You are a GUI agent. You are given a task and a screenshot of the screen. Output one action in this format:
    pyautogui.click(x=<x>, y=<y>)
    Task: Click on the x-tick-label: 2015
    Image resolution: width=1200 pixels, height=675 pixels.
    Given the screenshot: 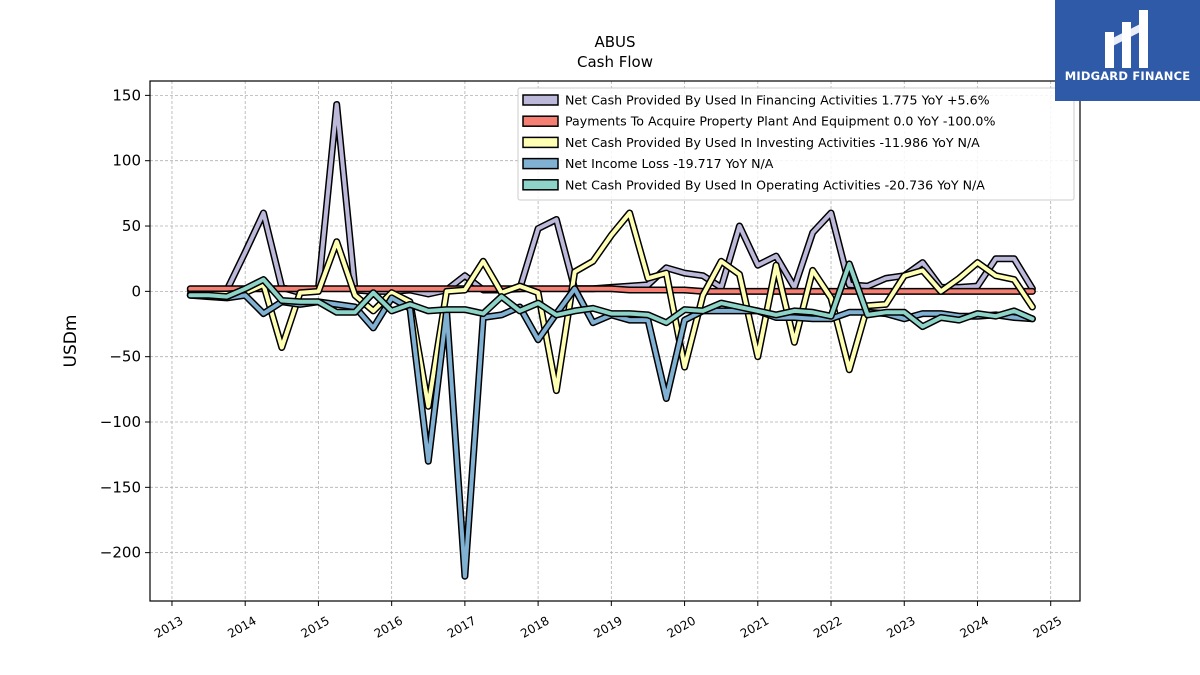 What is the action you would take?
    pyautogui.click(x=314, y=626)
    